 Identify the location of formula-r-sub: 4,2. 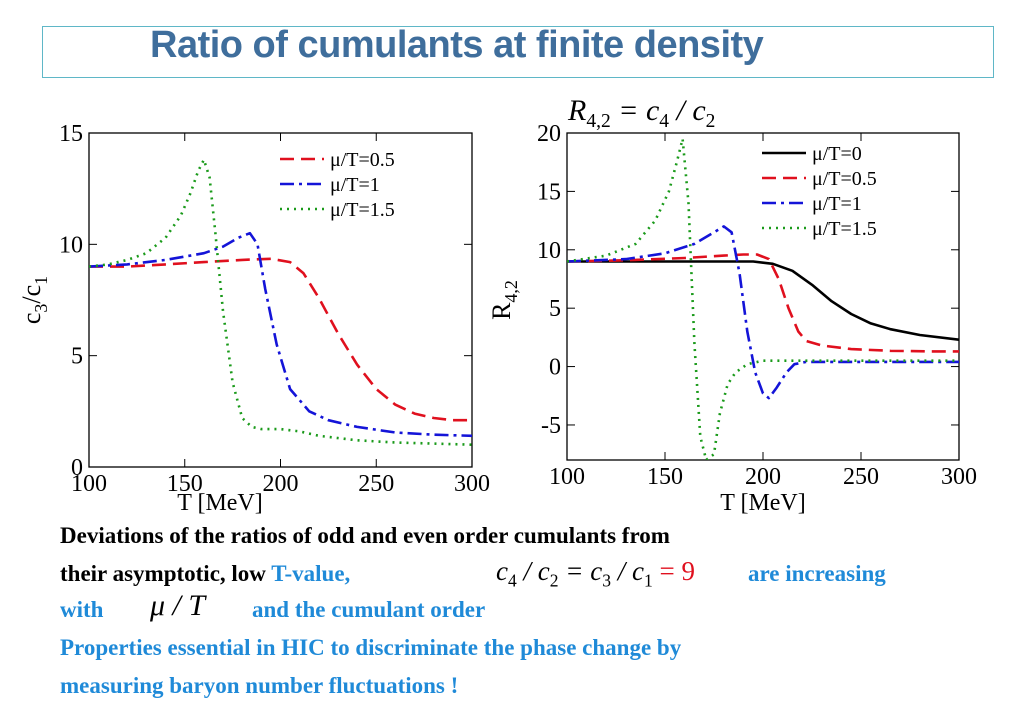
(598, 121).